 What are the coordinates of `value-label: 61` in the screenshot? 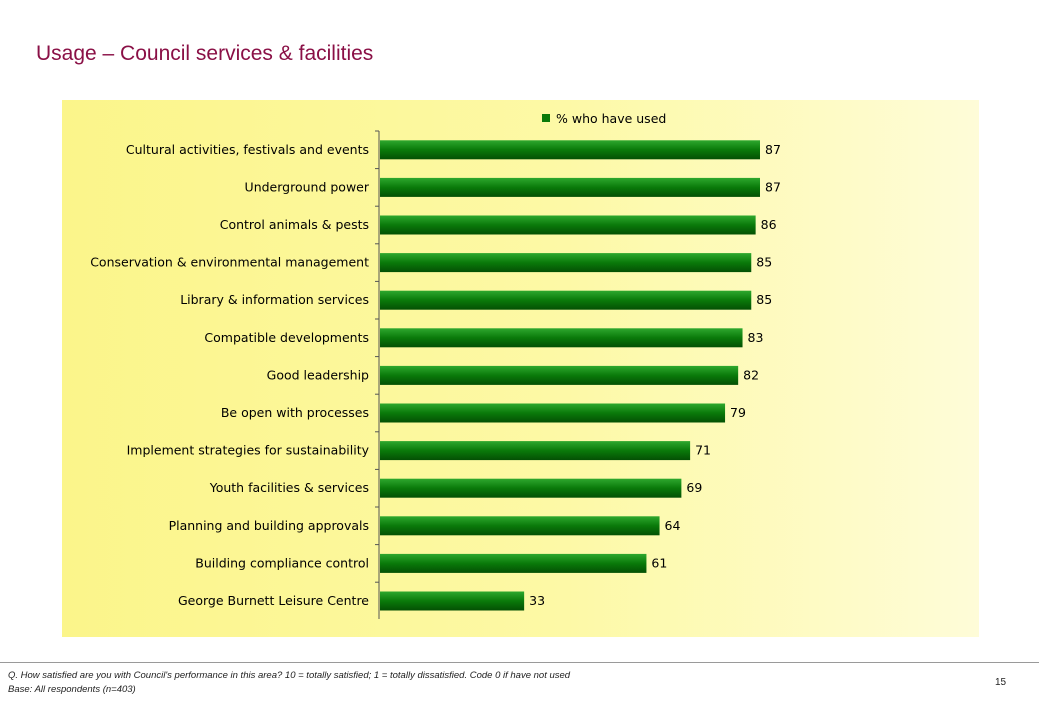 It's located at (659, 562).